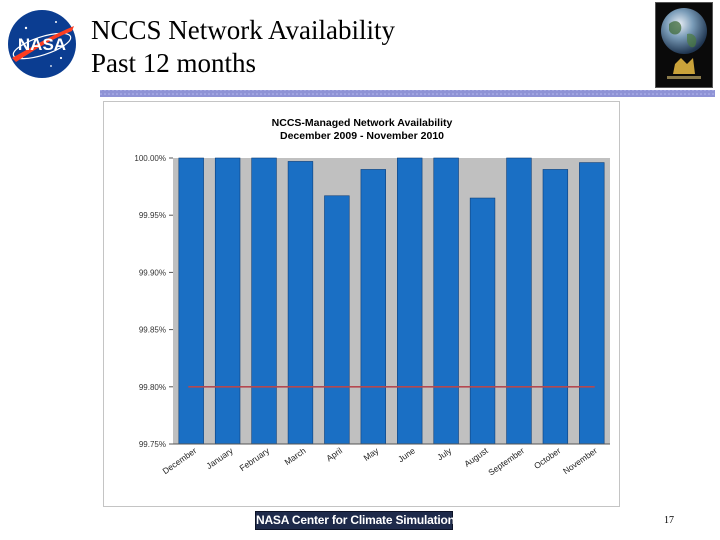 The image size is (720, 540). What do you see at coordinates (506, 461) in the screenshot?
I see `x-tick-label: September` at bounding box center [506, 461].